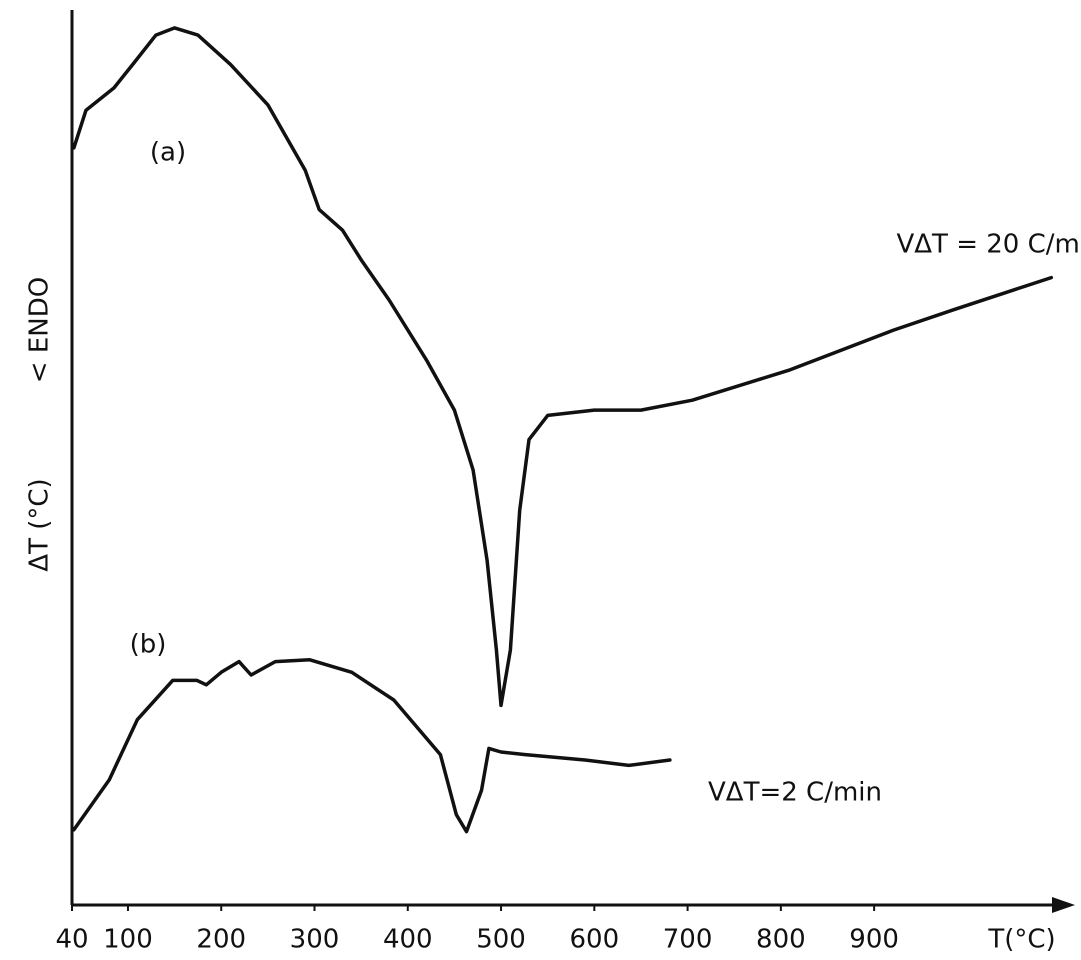  Describe the element at coordinates (781, 940) in the screenshot. I see `x-tick-label: 800` at that location.